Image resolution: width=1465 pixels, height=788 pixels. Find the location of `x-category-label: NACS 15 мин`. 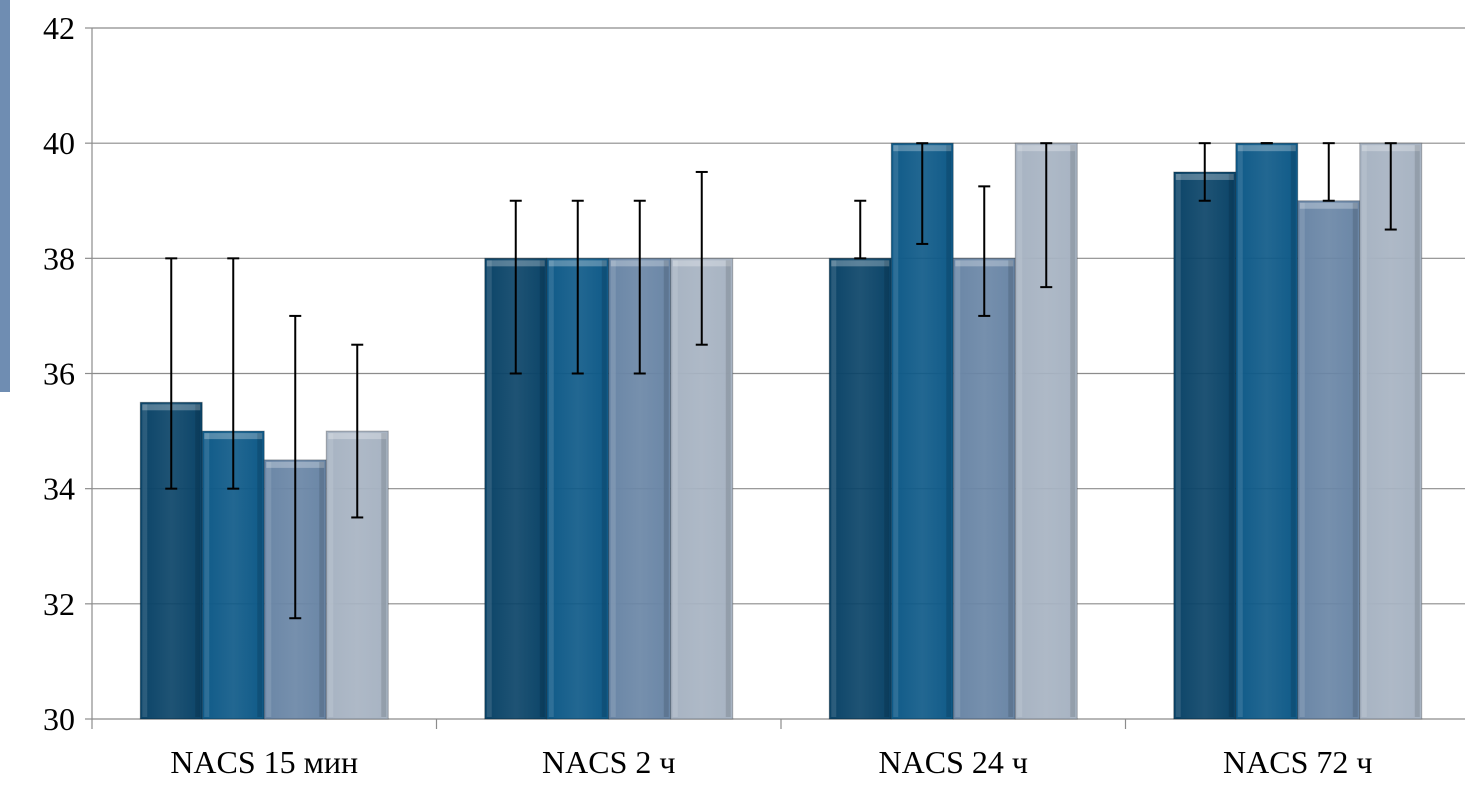

x-category-label: NACS 15 мин is located at coordinates (264, 762).